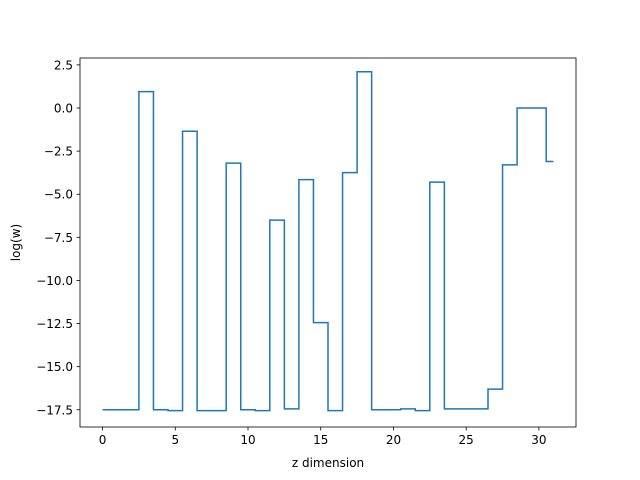 The image size is (640, 480). I want to click on y-tick-label: −7.5, so click(58, 238).